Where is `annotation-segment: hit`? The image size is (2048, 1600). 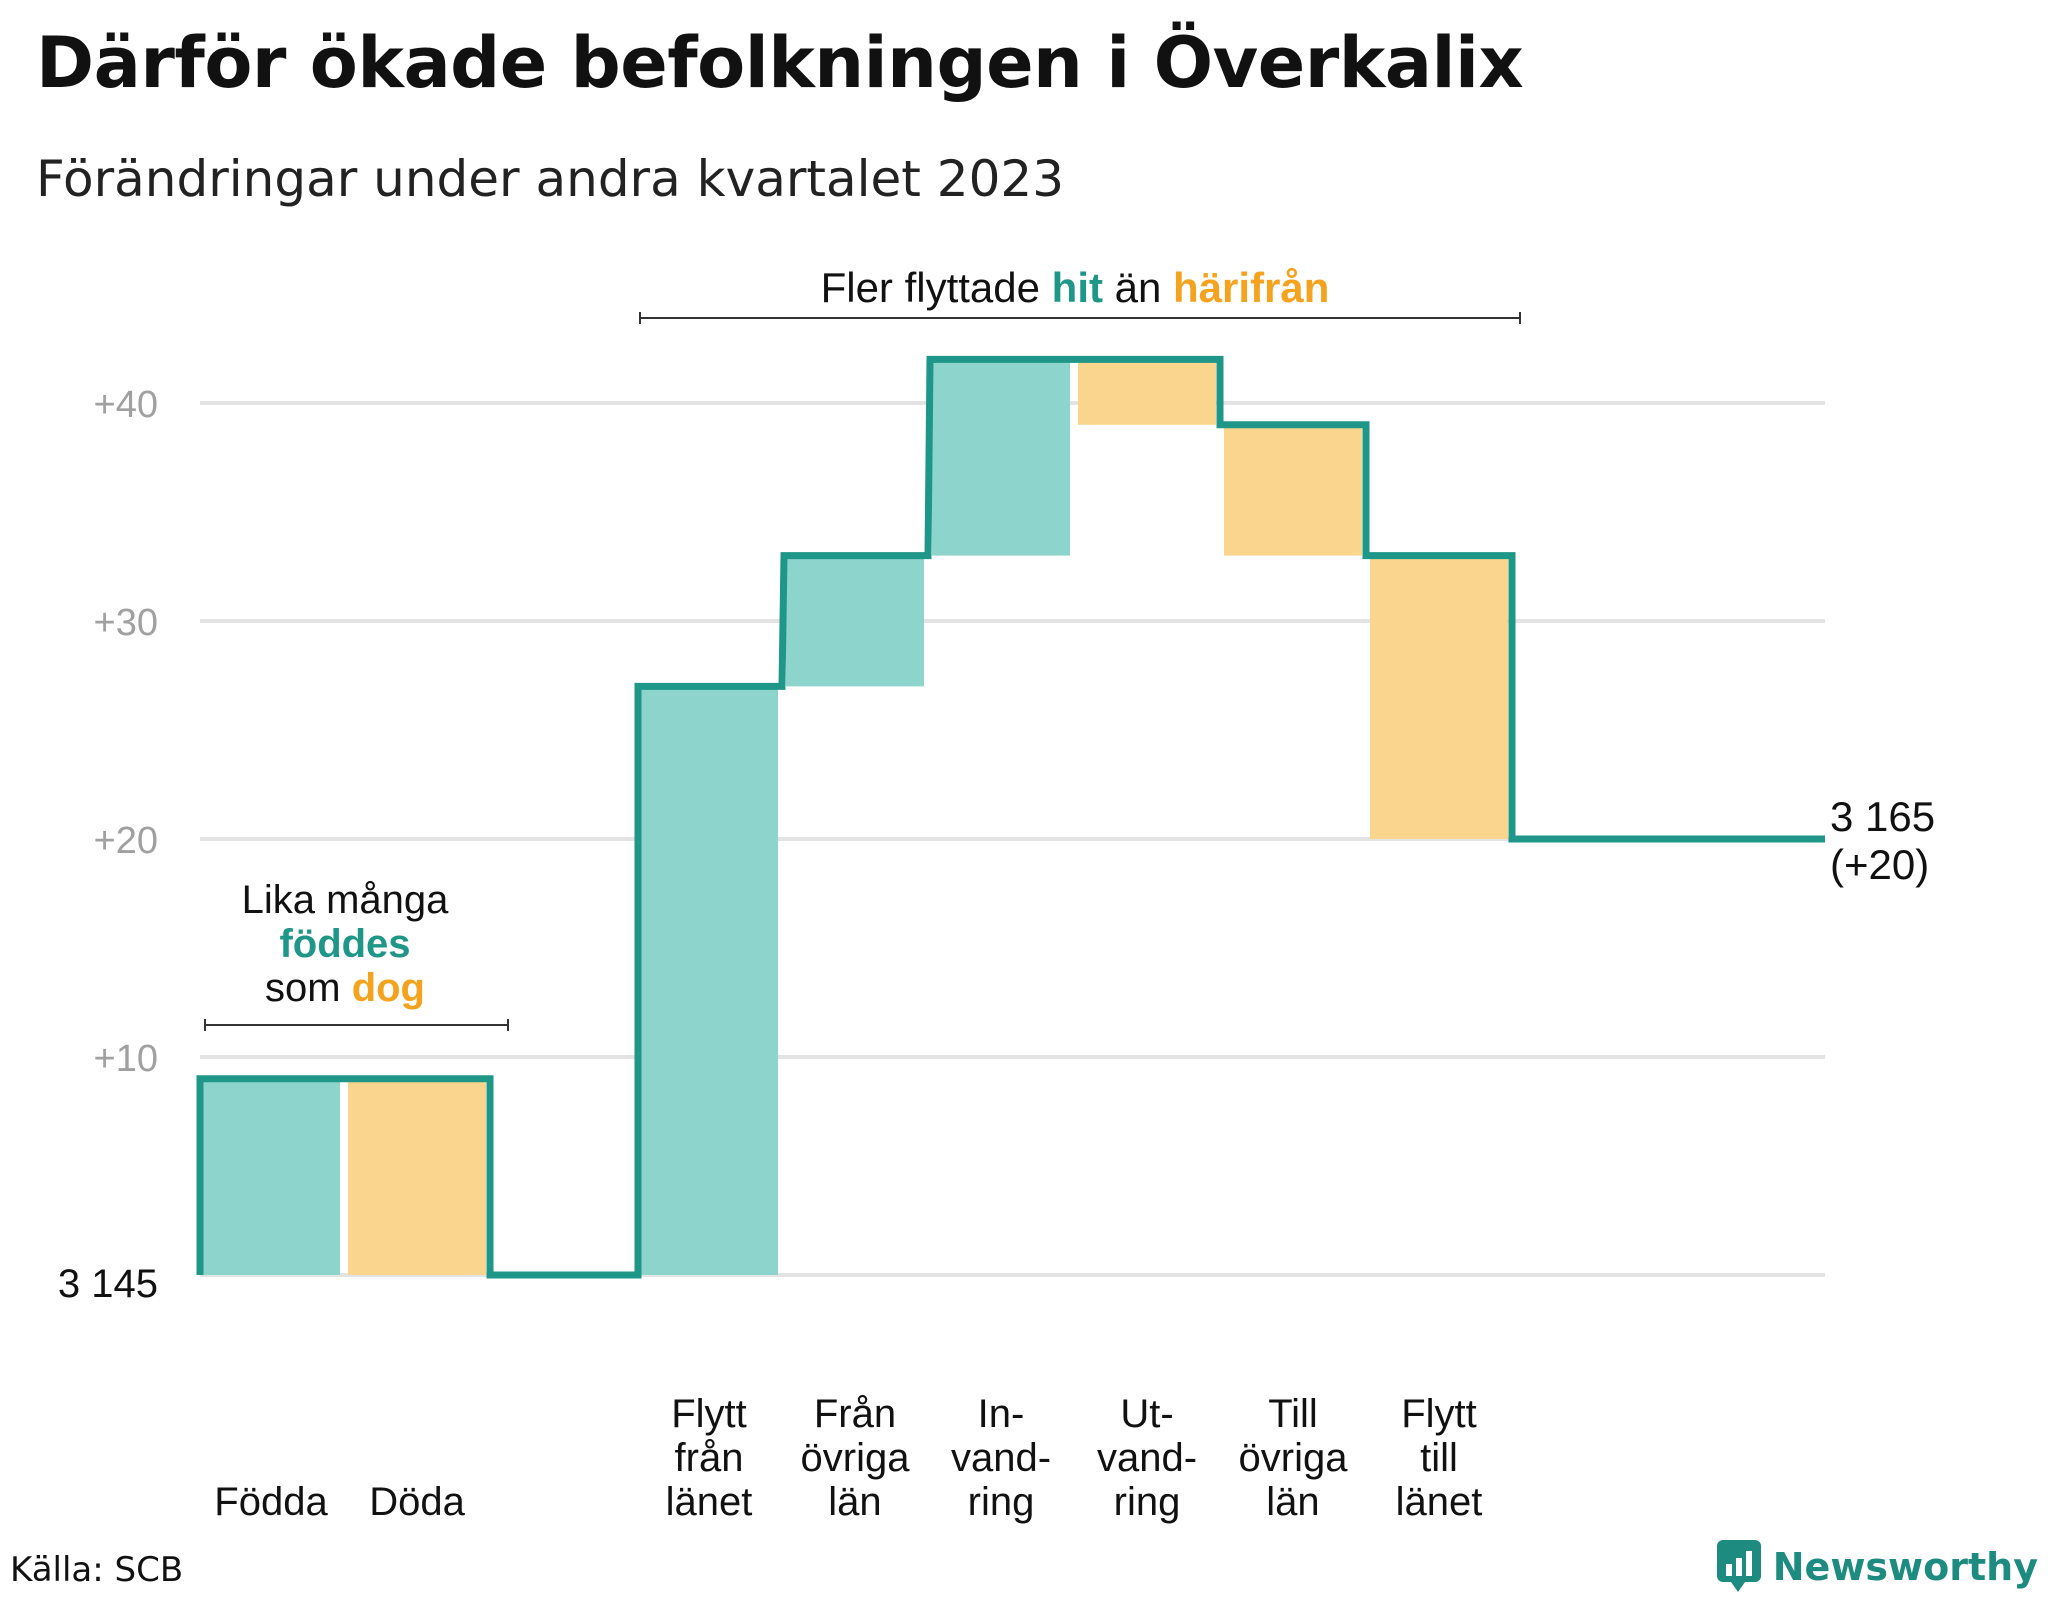 annotation-segment: hit is located at coordinates (1077, 287).